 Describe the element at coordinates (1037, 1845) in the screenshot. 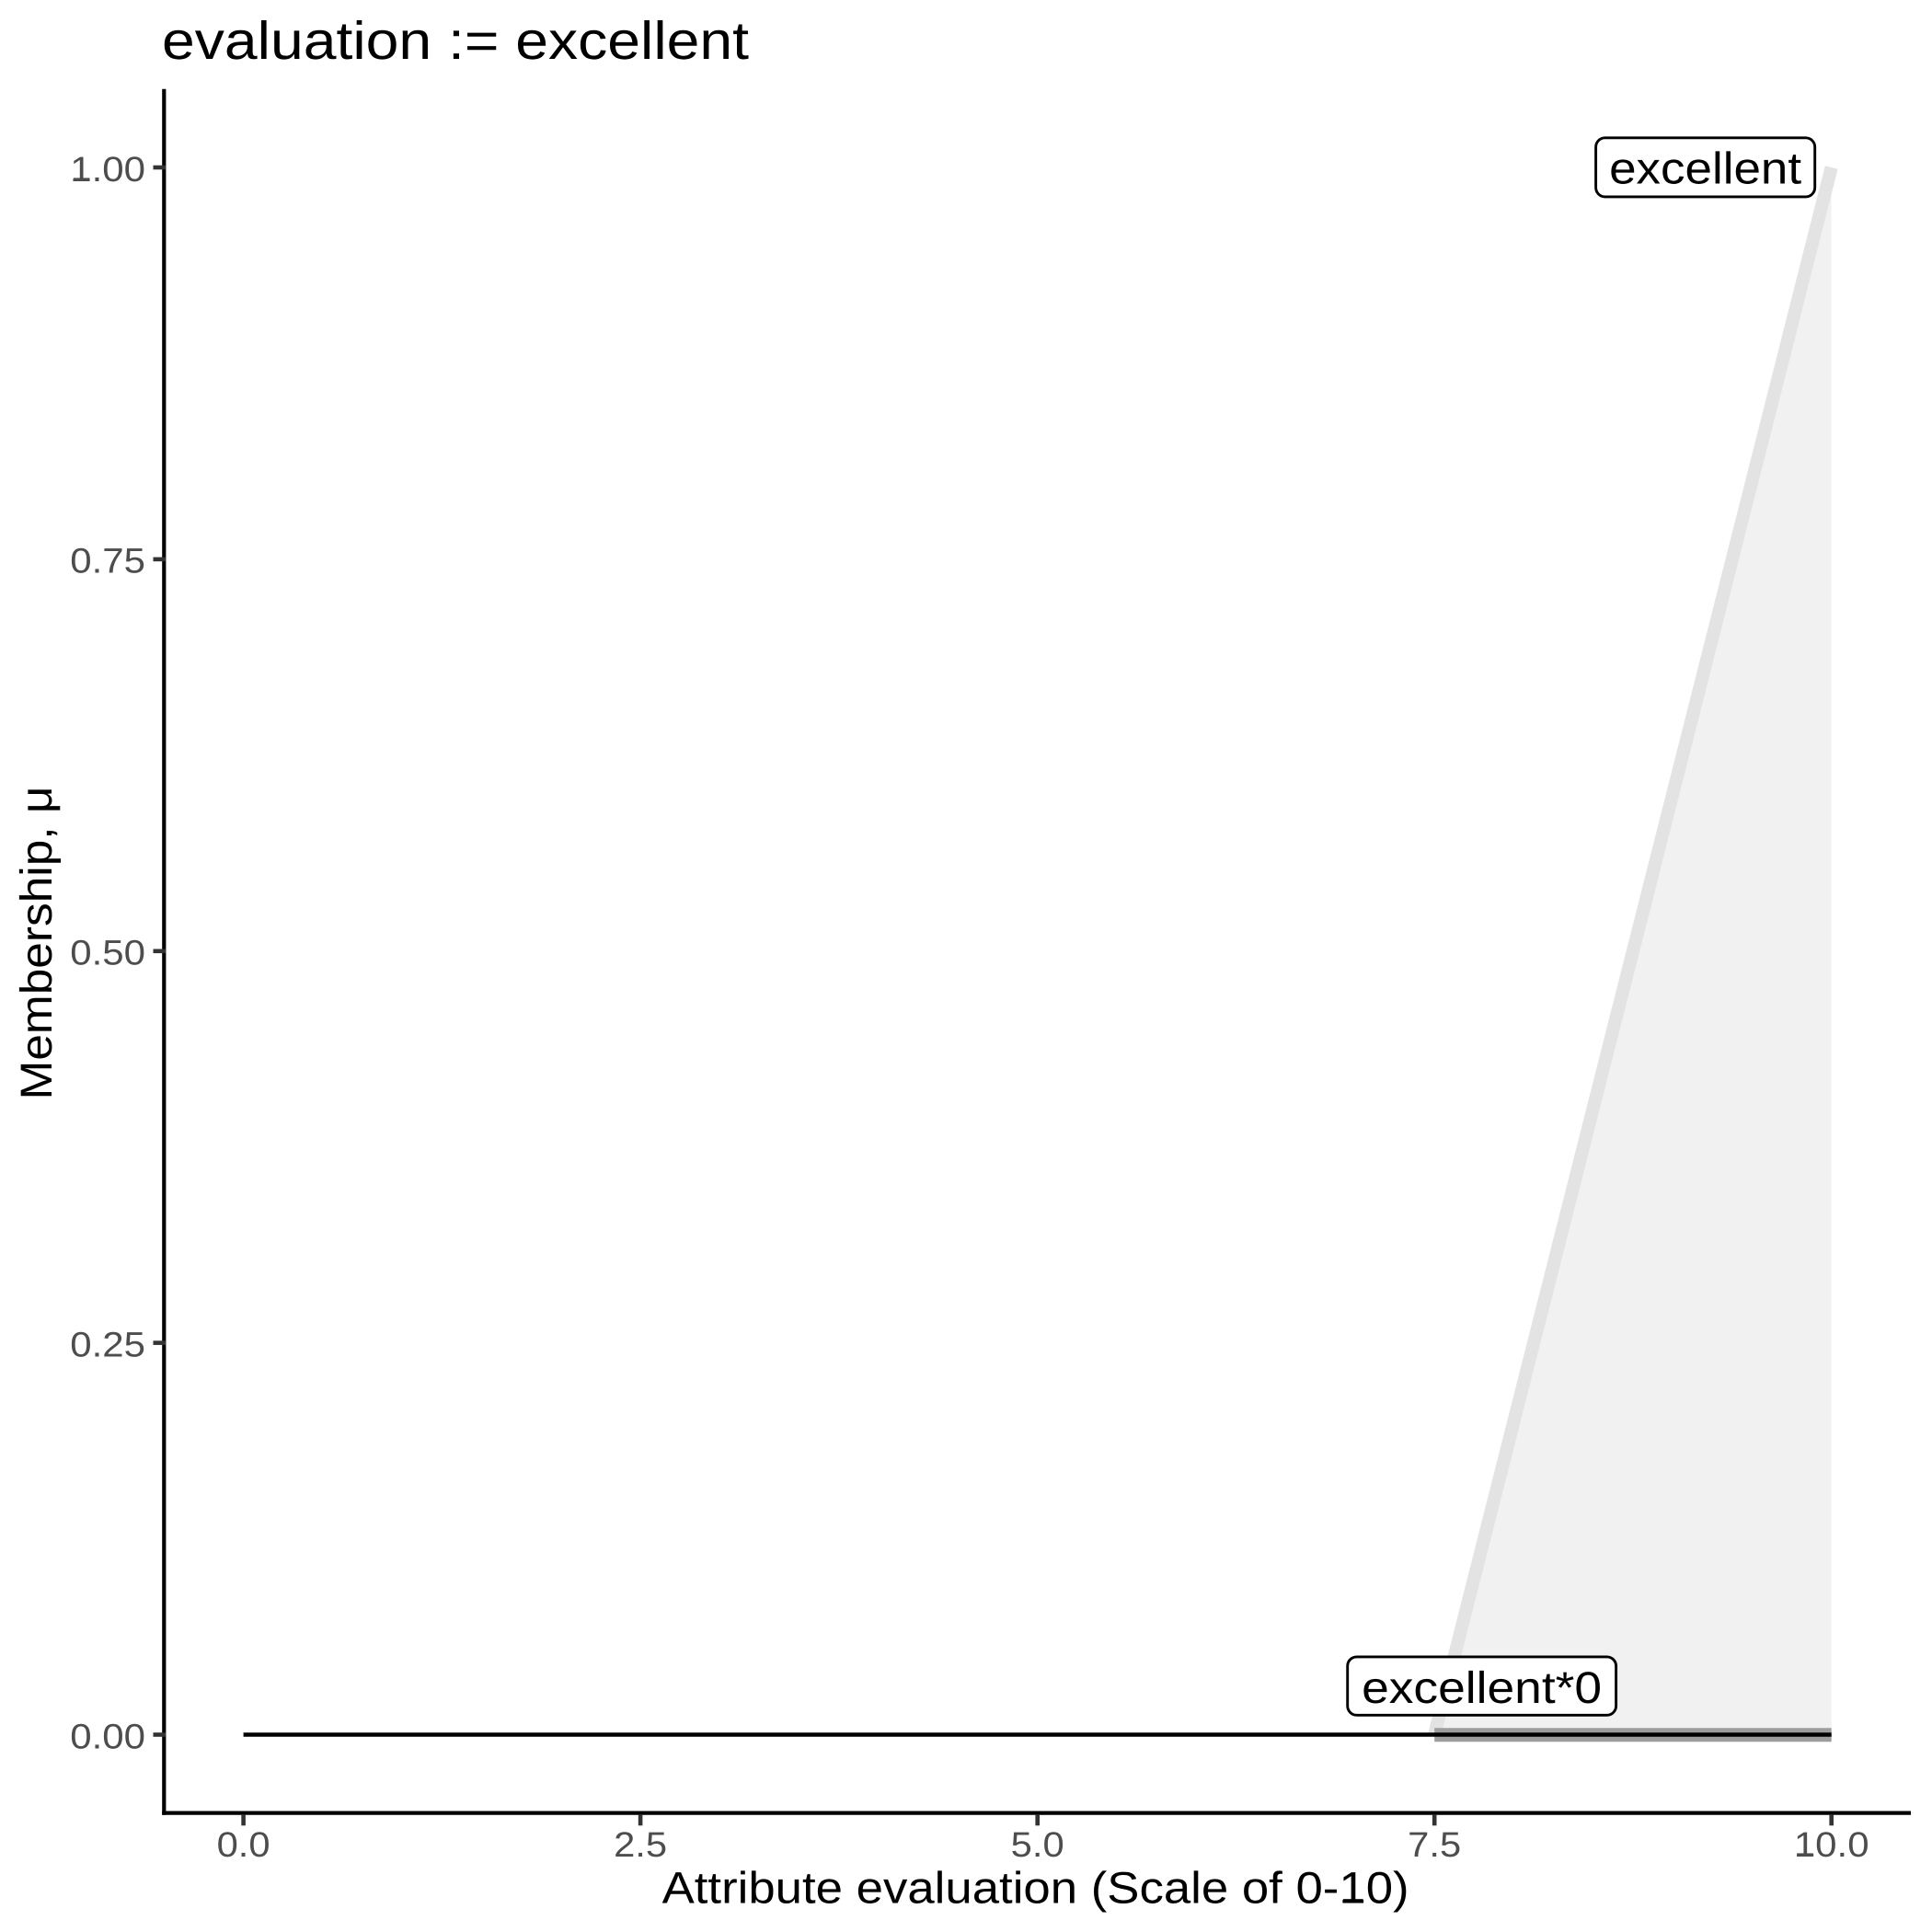

I see `svg-text: 5.0` at that location.